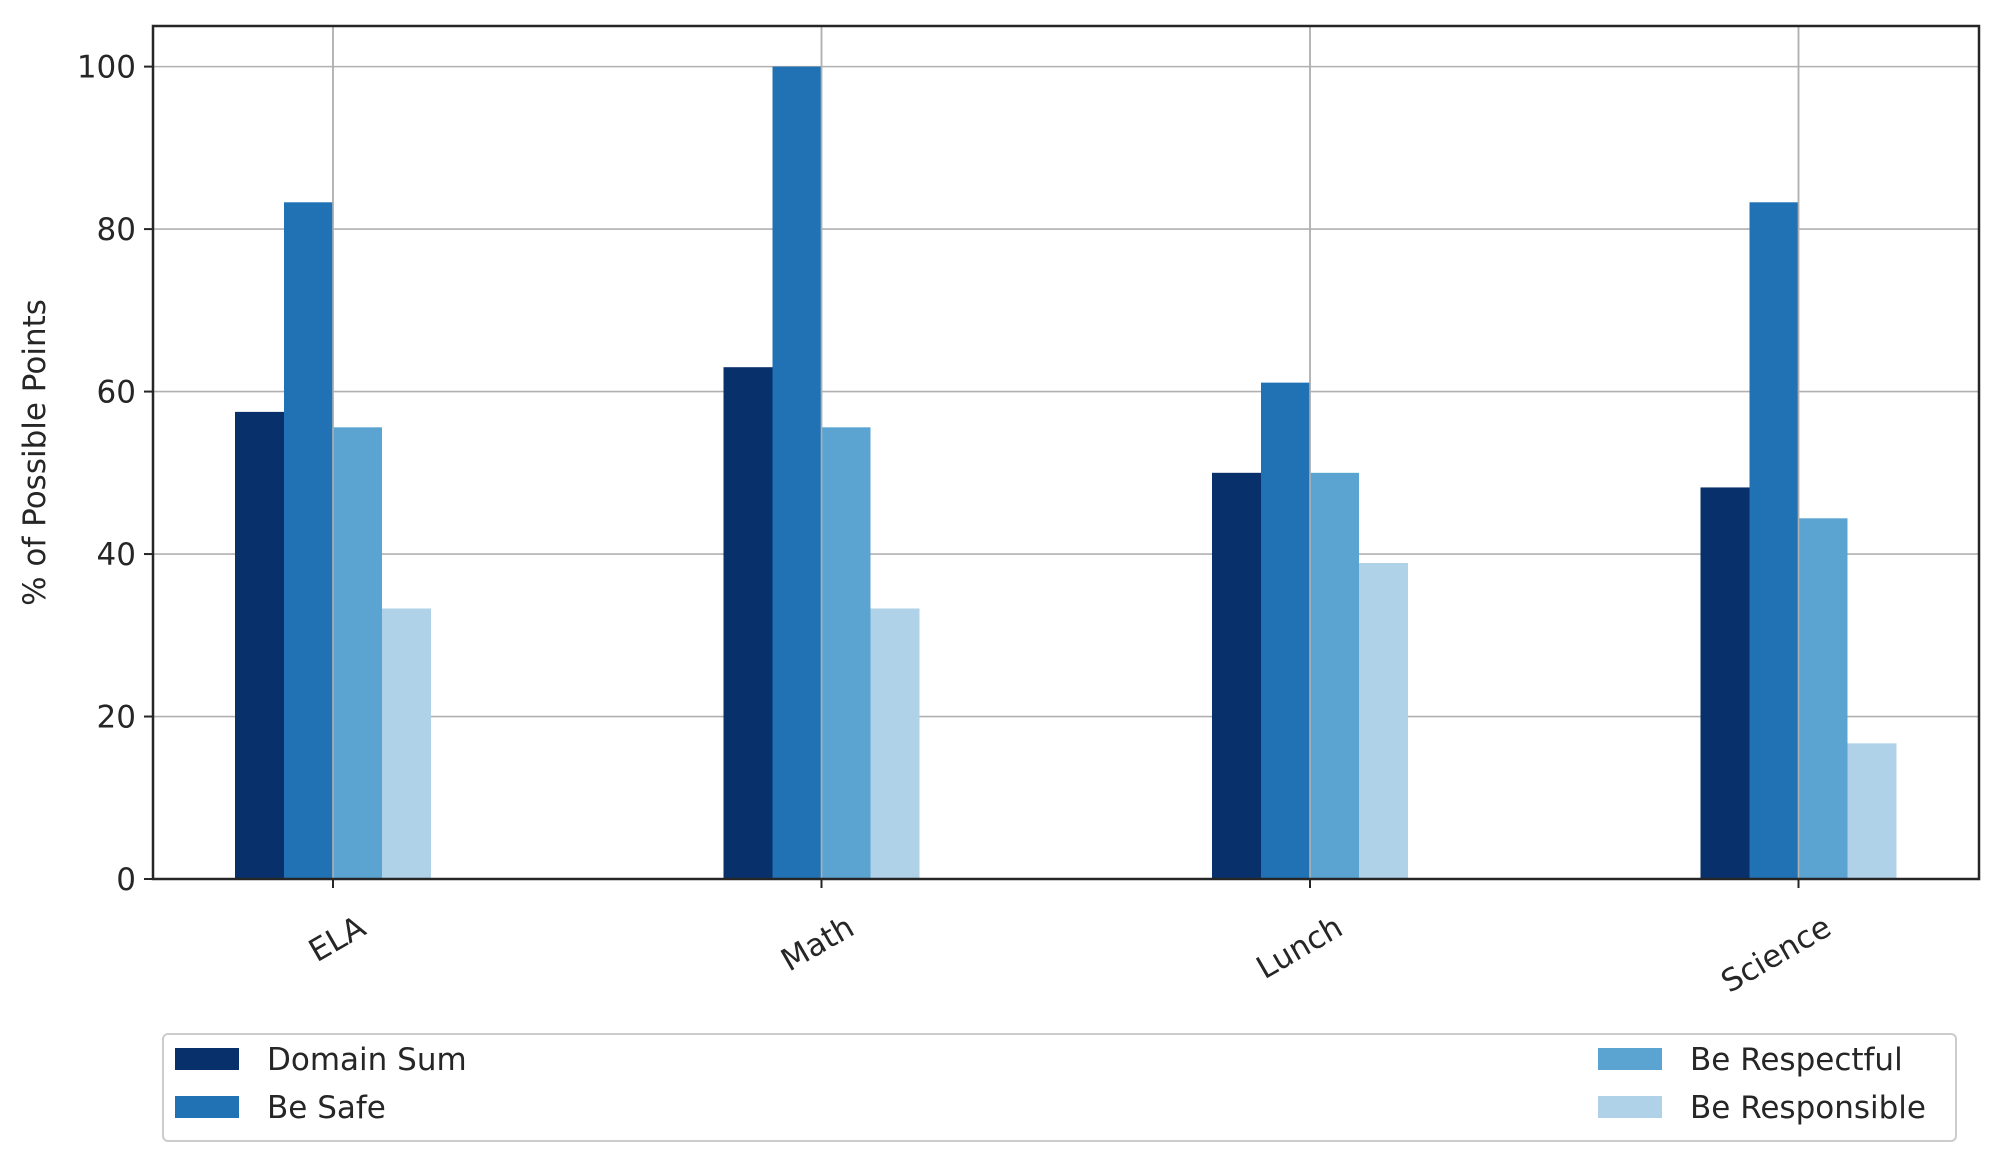  I want to click on bar-be-safe-ela, so click(308, 540).